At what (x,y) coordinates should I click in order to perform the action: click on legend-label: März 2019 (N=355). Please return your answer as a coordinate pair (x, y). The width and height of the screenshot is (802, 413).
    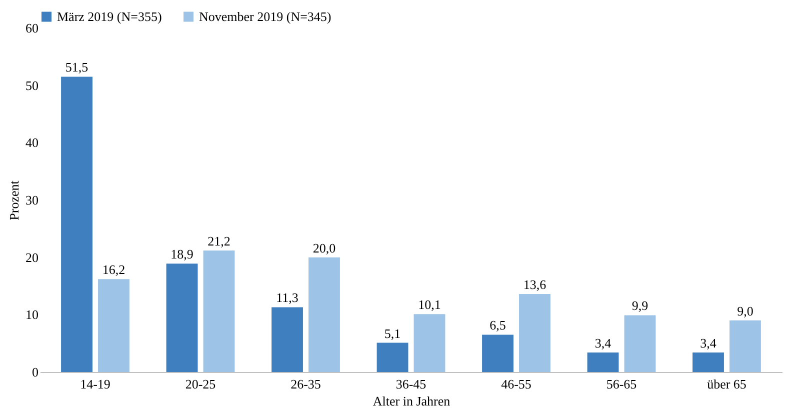
    Looking at the image, I should click on (109, 16).